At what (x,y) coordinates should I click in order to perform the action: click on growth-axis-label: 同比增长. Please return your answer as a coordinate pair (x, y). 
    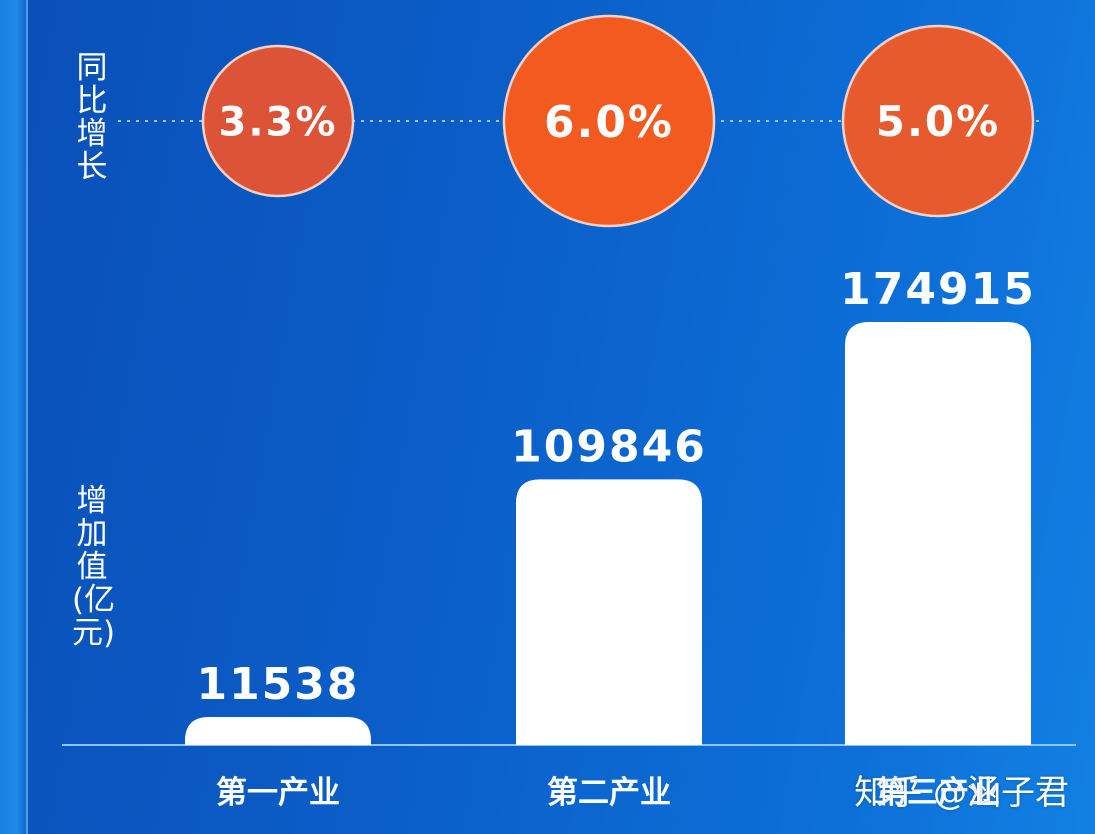
    Looking at the image, I should click on (92, 117).